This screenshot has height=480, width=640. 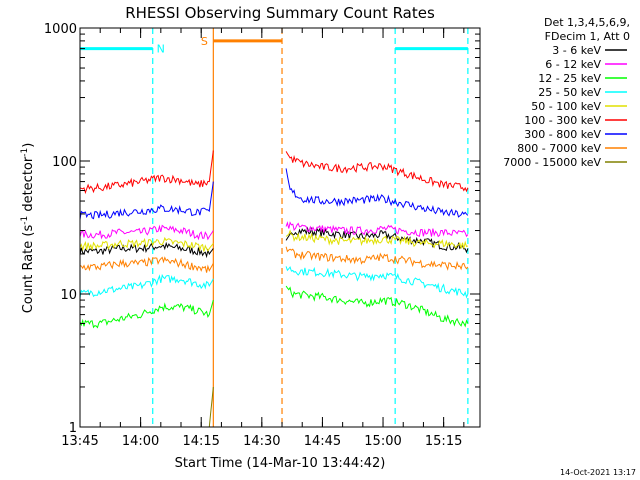 I want to click on y-label-part1: Count Rate (s, so click(x=28, y=269).